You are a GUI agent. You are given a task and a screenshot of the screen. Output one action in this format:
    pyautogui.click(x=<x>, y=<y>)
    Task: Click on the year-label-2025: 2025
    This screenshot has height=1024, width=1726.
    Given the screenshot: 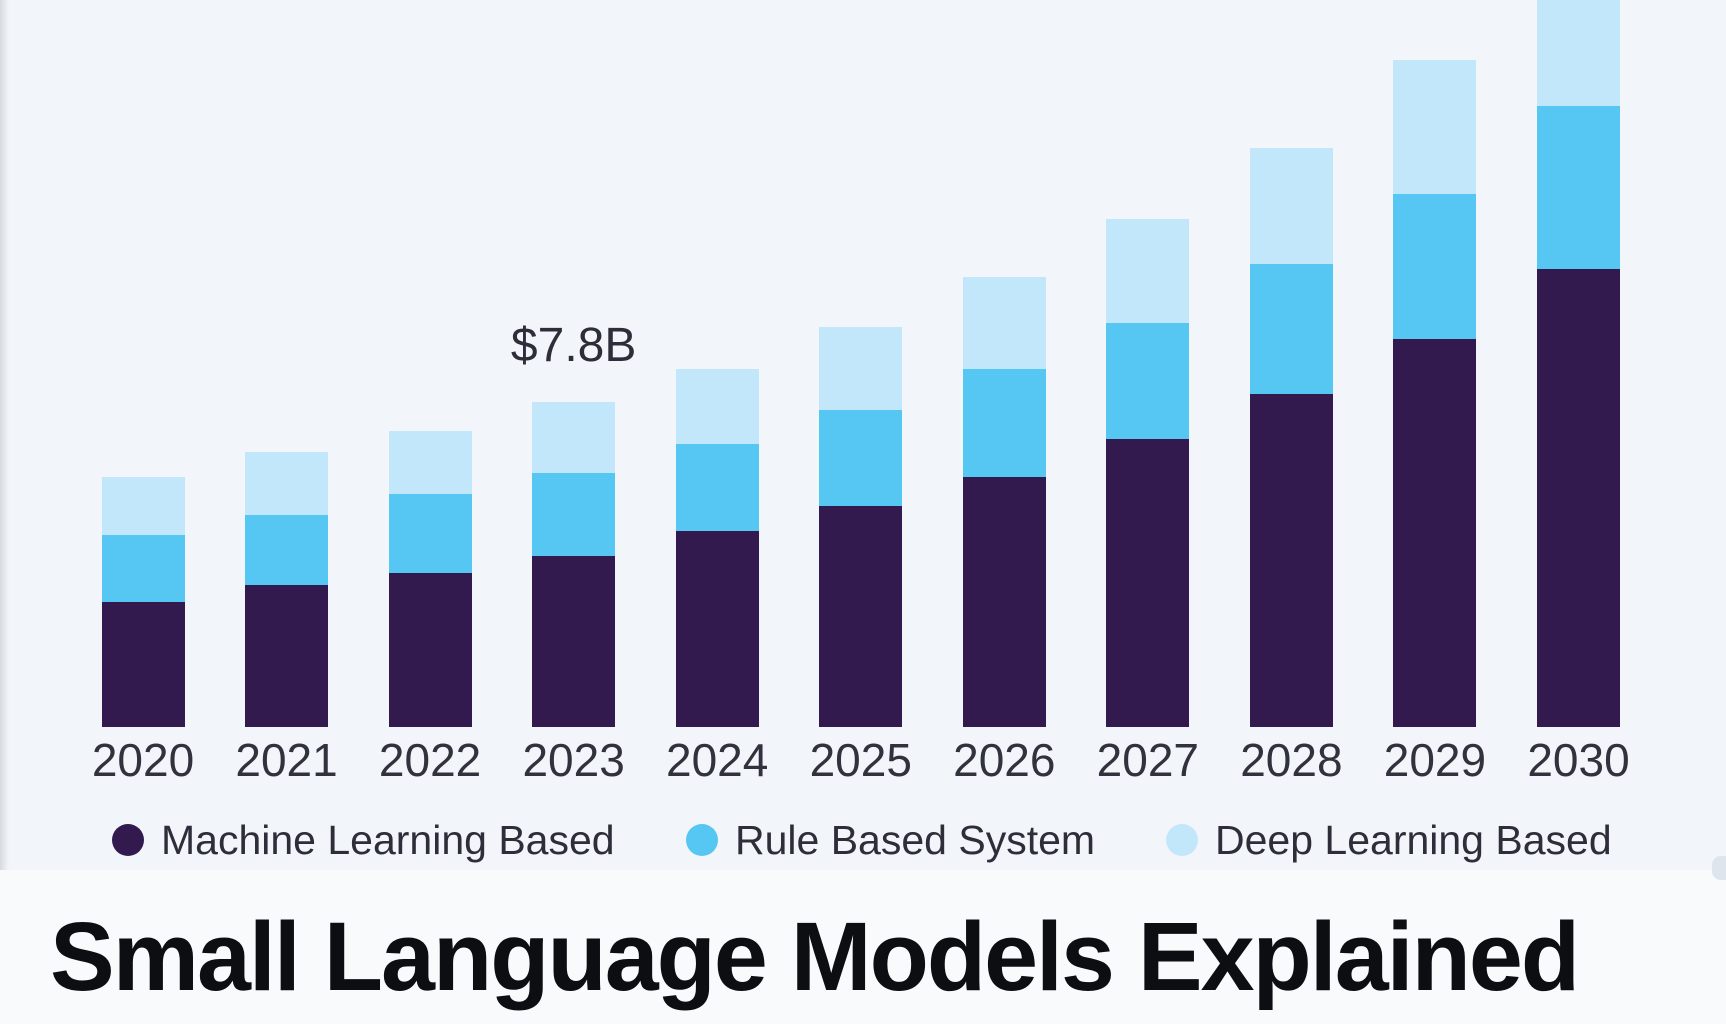 What is the action you would take?
    pyautogui.click(x=860, y=760)
    